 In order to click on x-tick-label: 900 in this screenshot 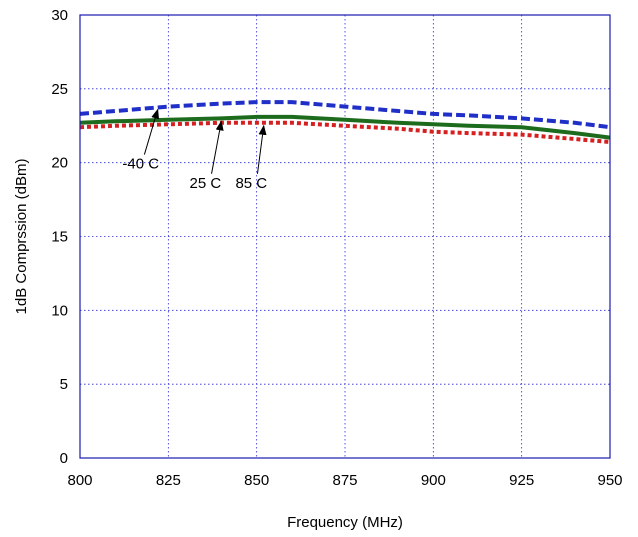, I will do `click(433, 480)`.